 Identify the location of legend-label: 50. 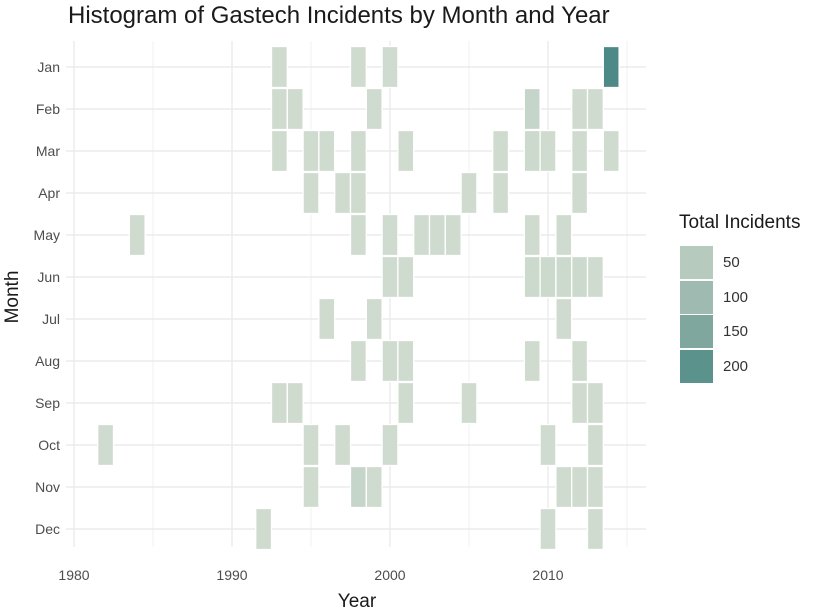
(731, 262).